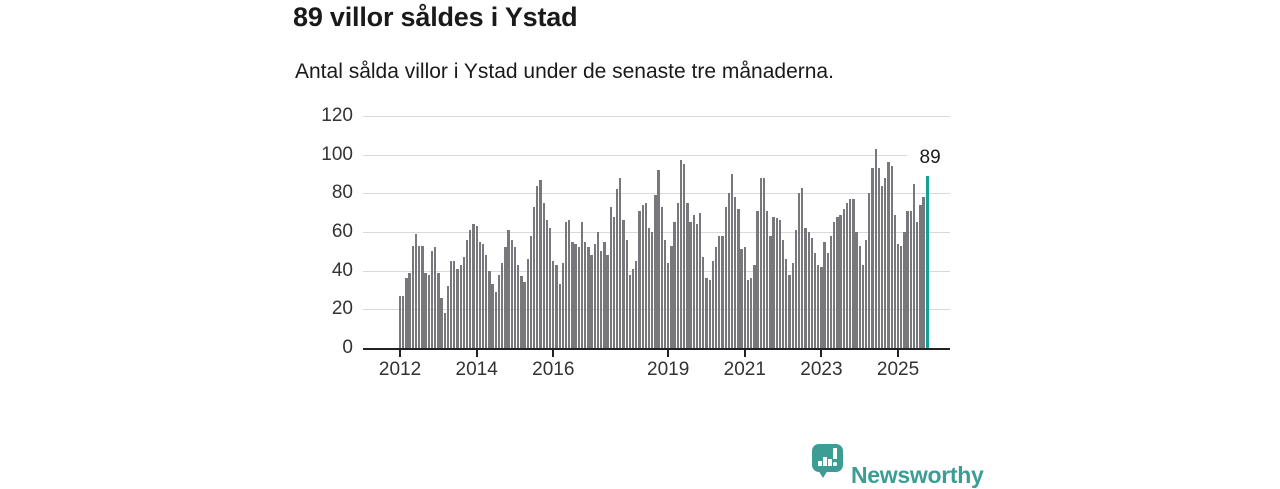 Image resolution: width=1280 pixels, height=489 pixels. What do you see at coordinates (823, 474) in the screenshot?
I see `logo-bubble-tail` at bounding box center [823, 474].